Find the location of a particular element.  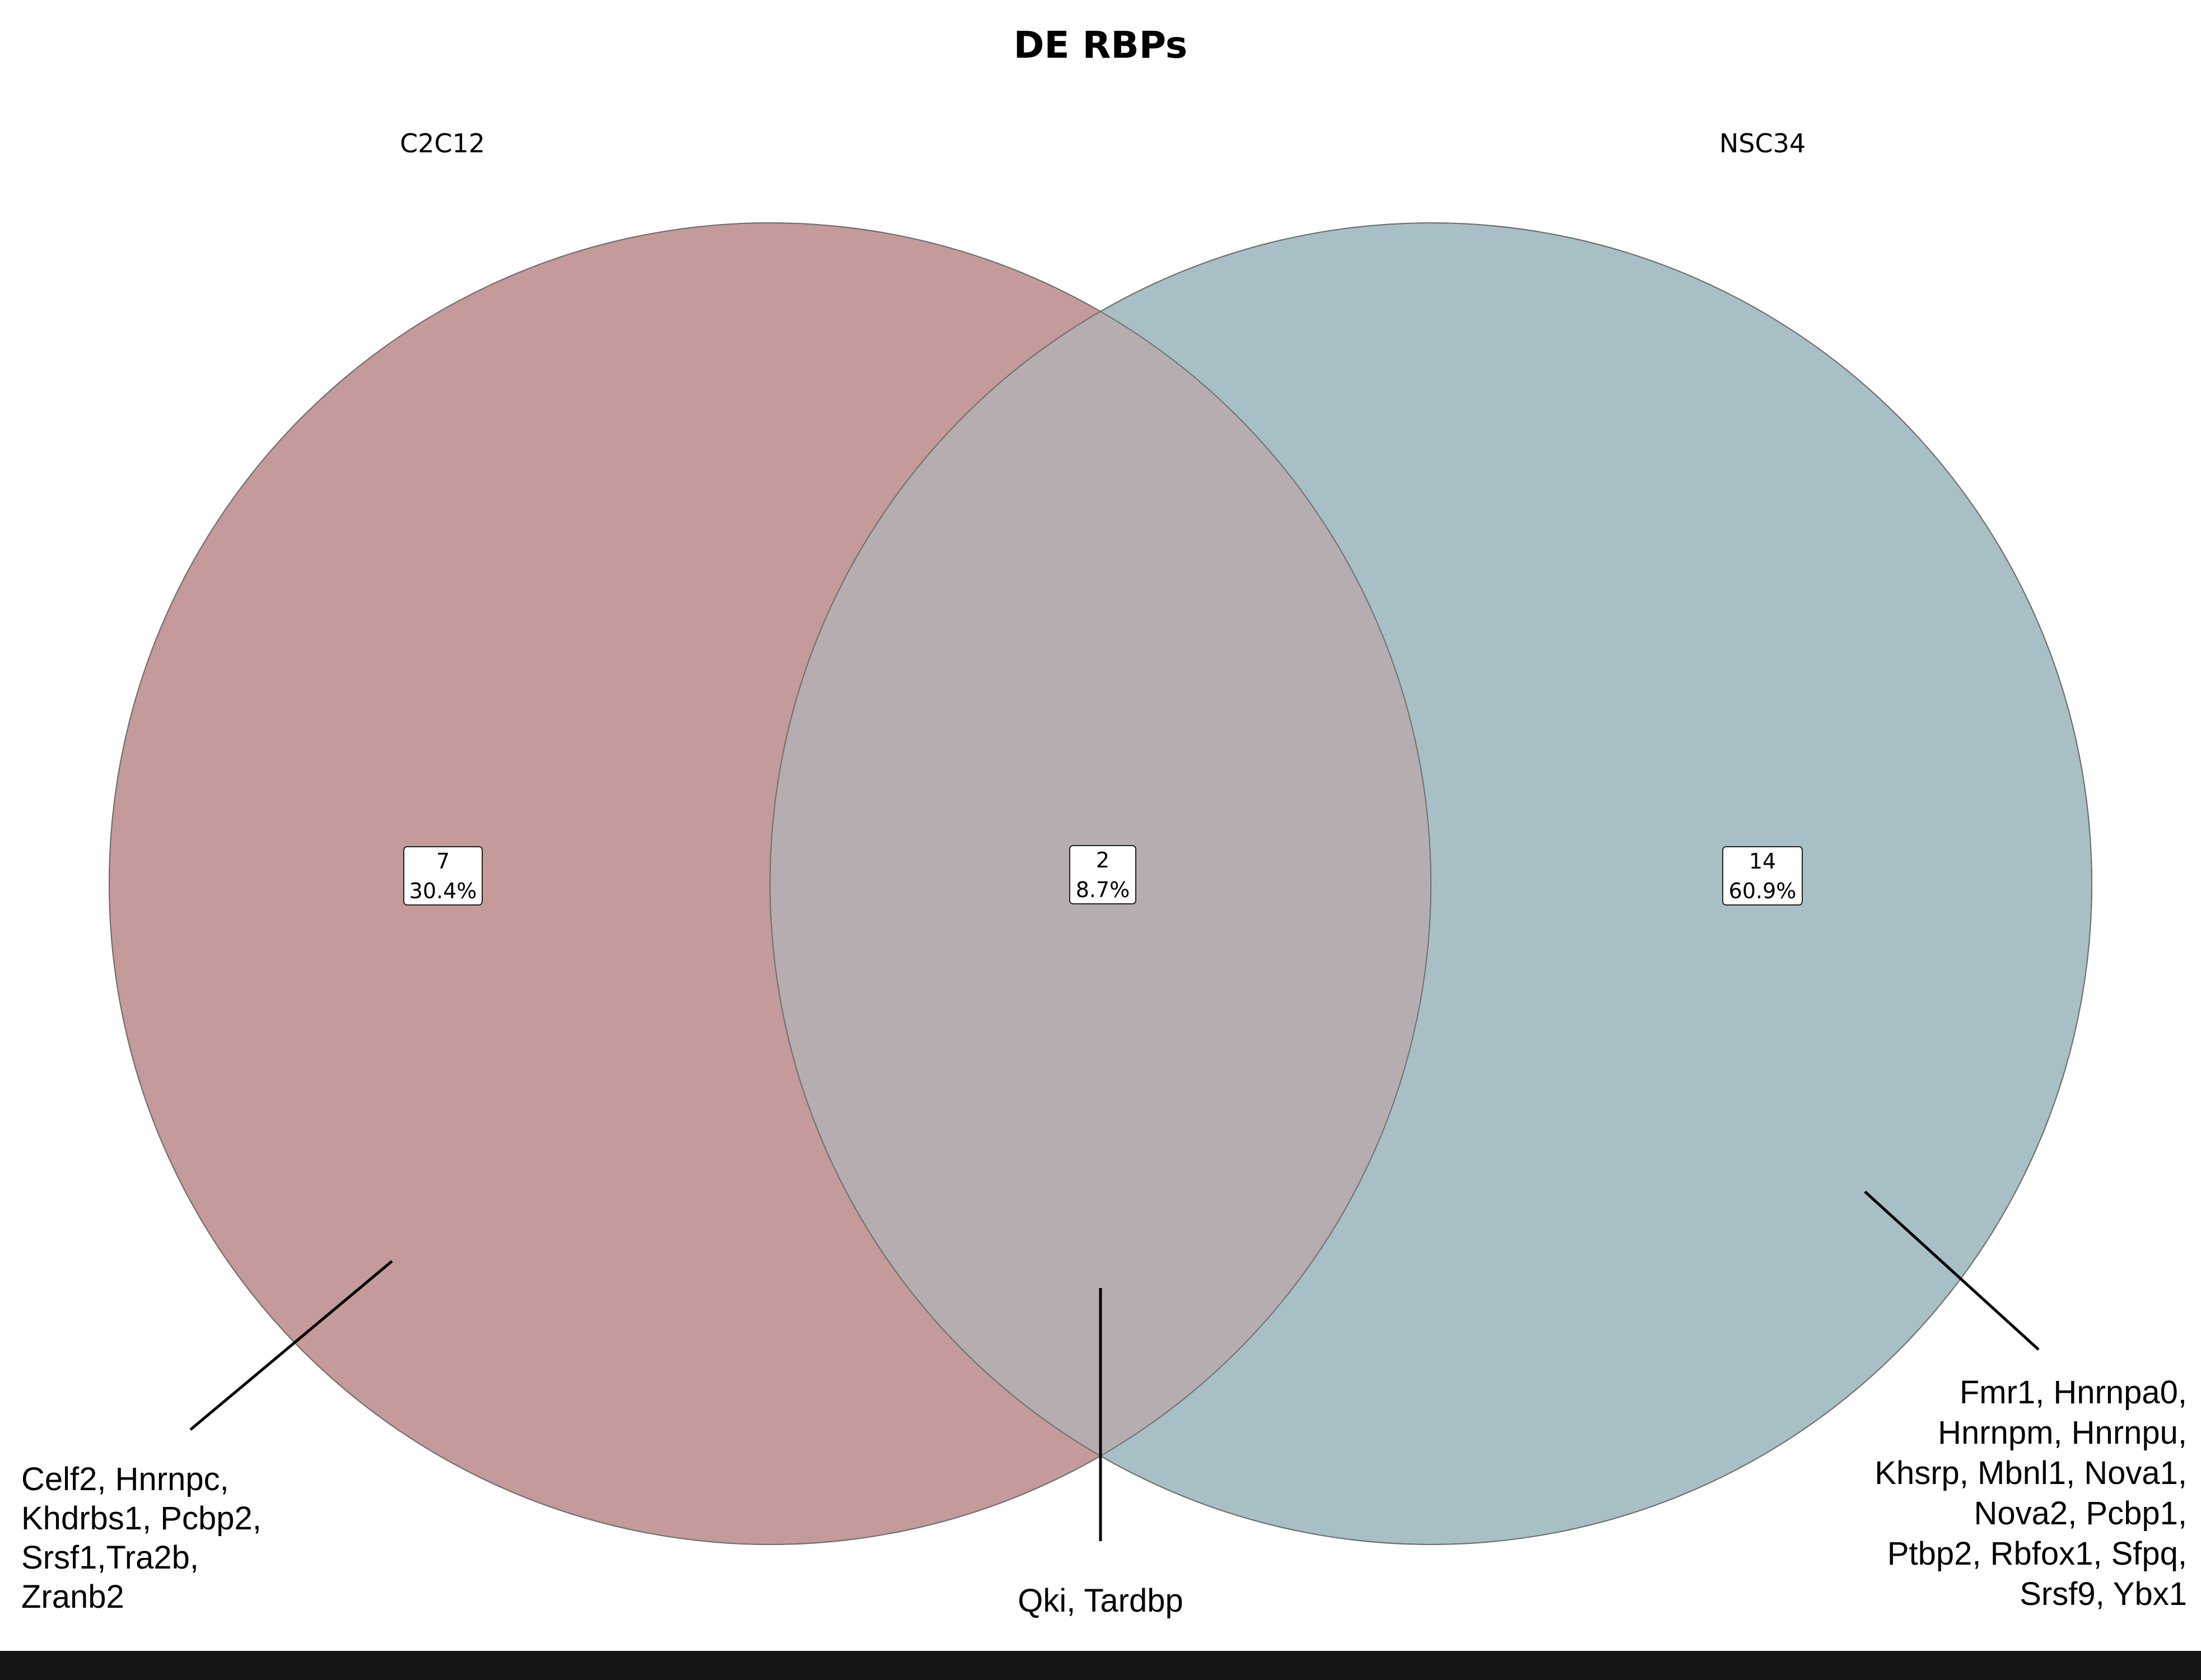

set-label-nsc34: NSC34 is located at coordinates (1762, 143).